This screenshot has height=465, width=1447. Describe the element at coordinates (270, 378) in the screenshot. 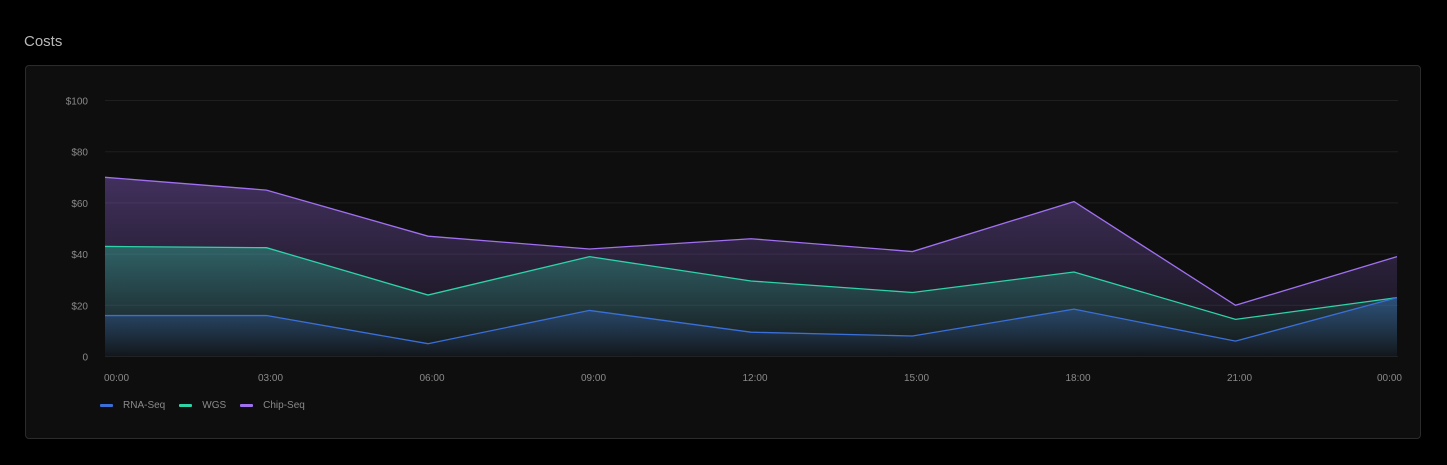

I see `x-tick-label: 03:00` at that location.